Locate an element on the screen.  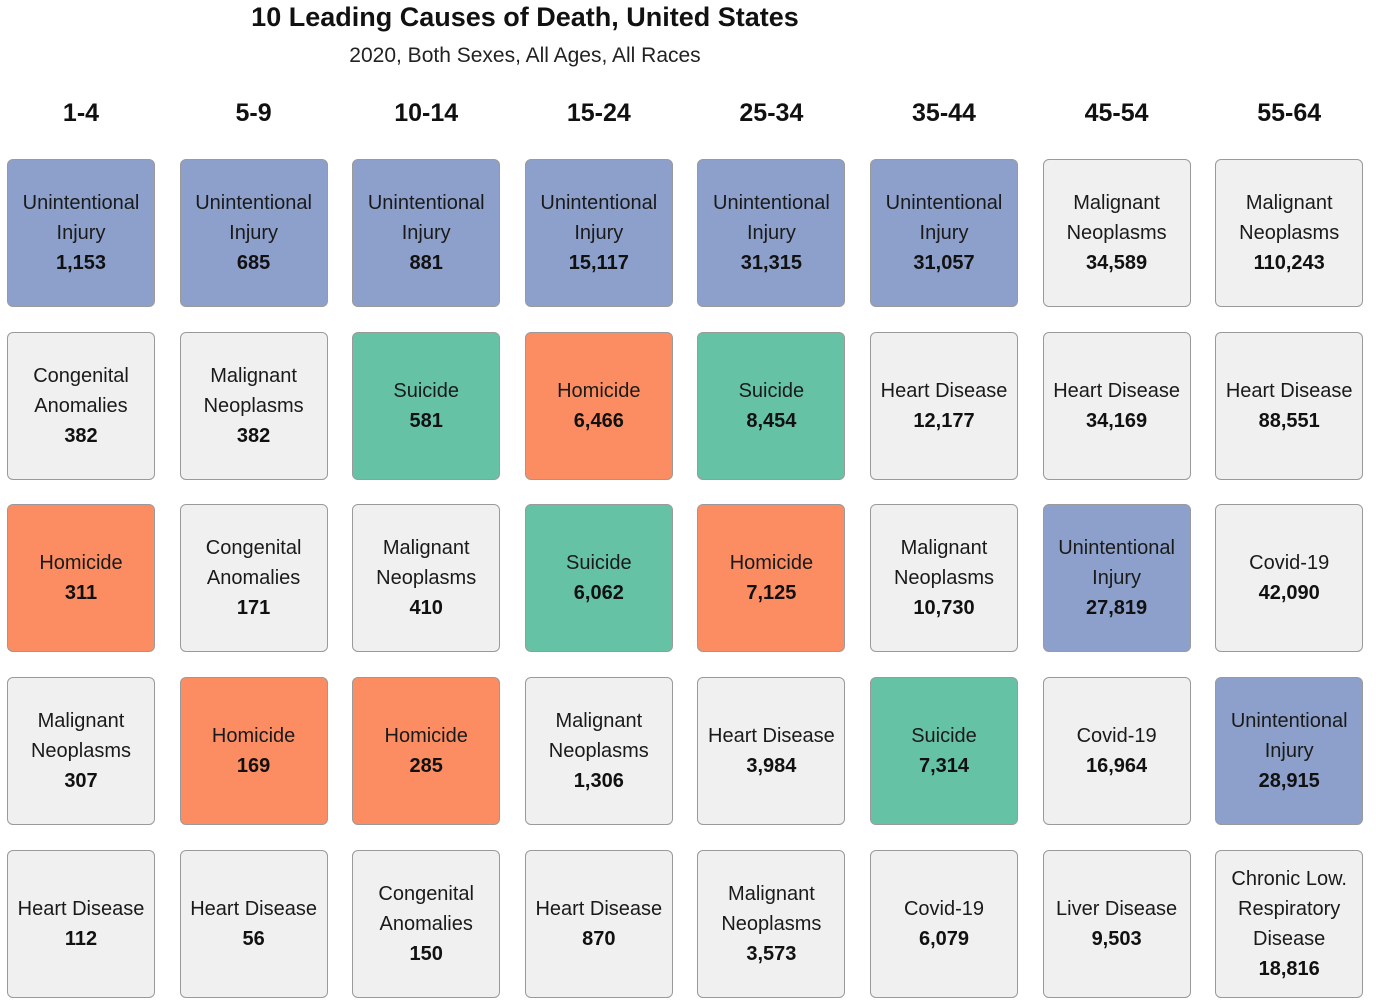
cause-cell: Heart Disease 34,169 is located at coordinates (1116, 405).